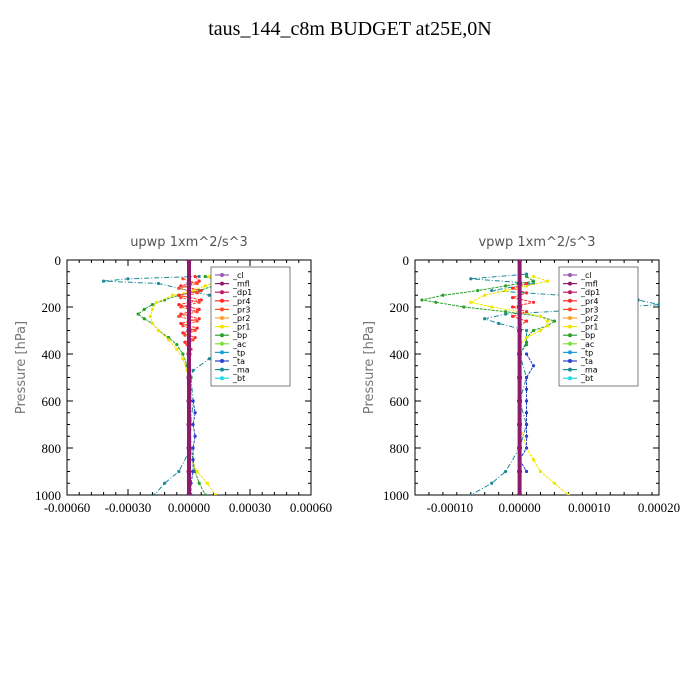 Image resolution: width=700 pixels, height=700 pixels. Describe the element at coordinates (185, 385) in the screenshot. I see `series-line-pr1` at that location.